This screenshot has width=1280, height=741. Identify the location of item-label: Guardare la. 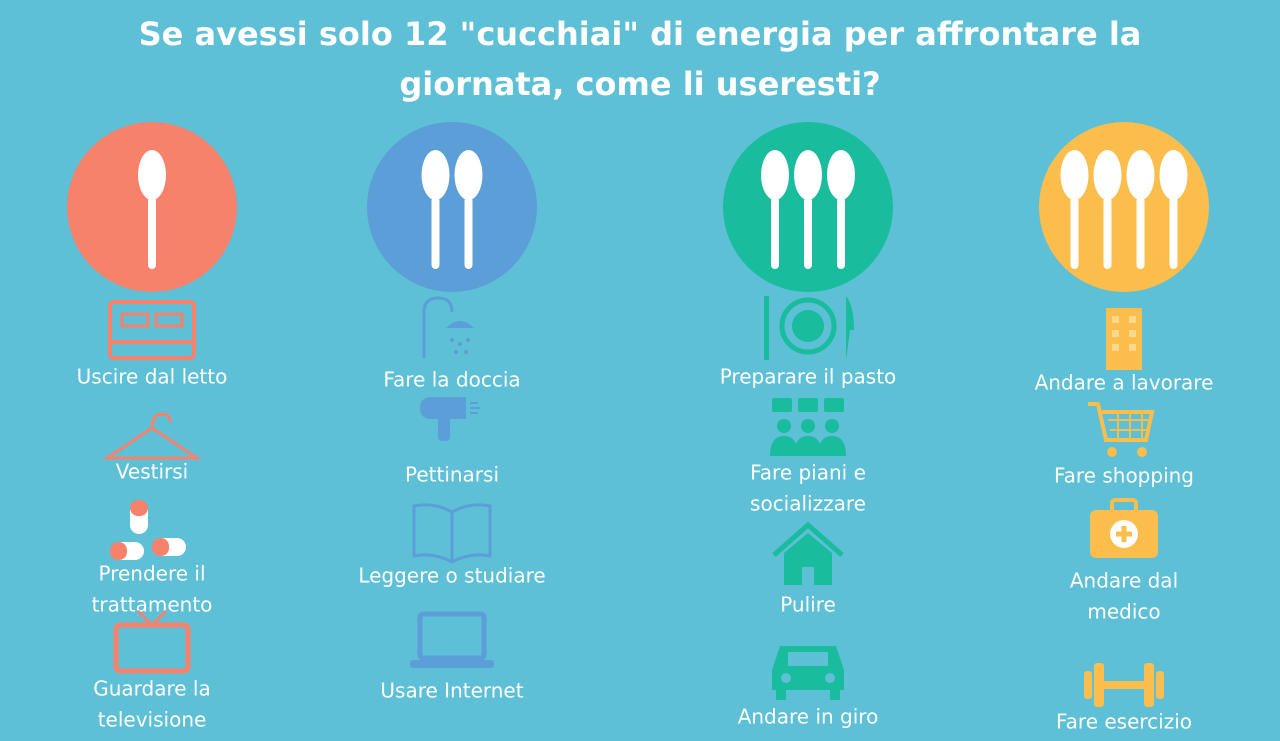
(152, 689).